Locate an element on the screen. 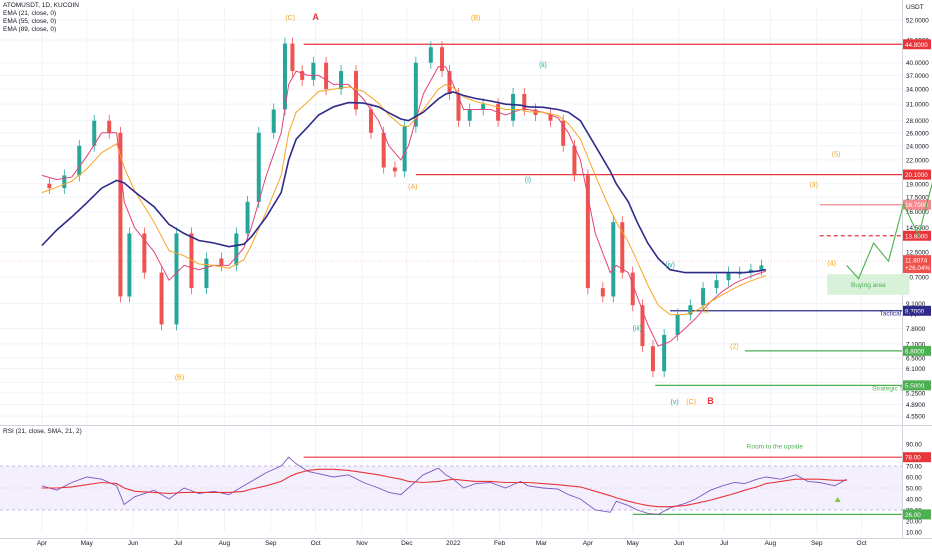 The width and height of the screenshot is (932, 555). ema-89-legend: EMA (89, close, 0) is located at coordinates (30, 29).